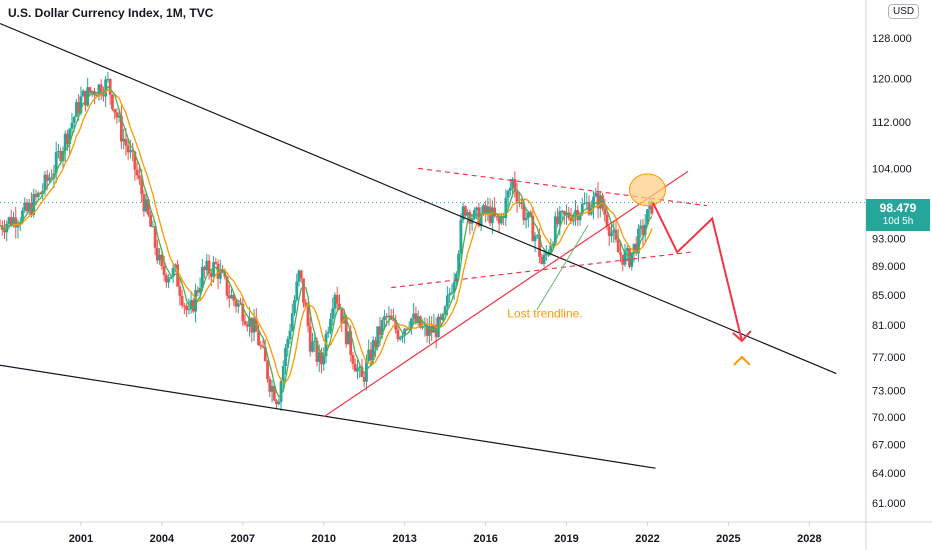 This screenshot has height=550, width=932. I want to click on lower-descending-trendline, so click(328, 416).